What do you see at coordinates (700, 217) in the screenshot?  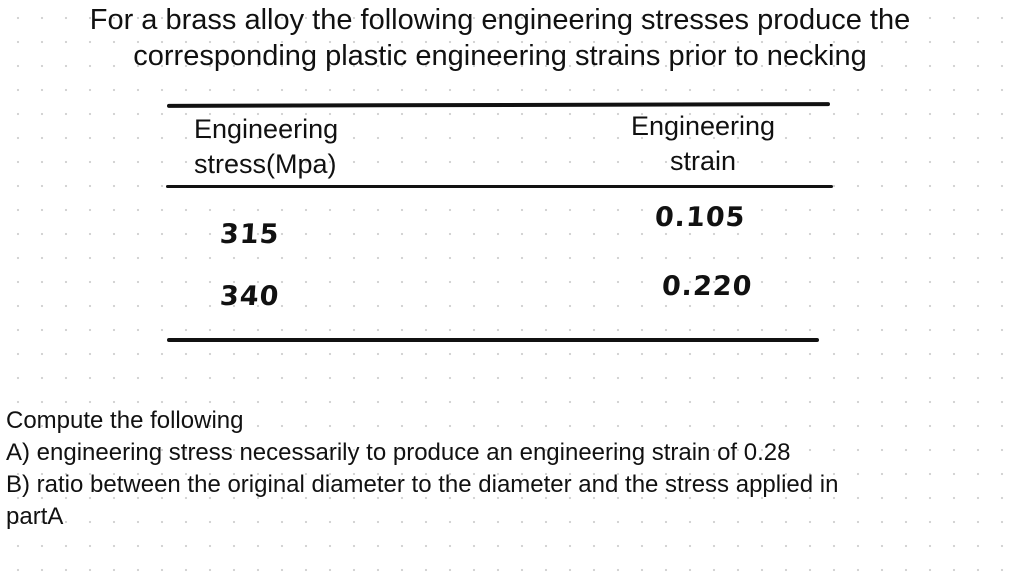 I see `table-cell-strain-row-1: 0.105` at bounding box center [700, 217].